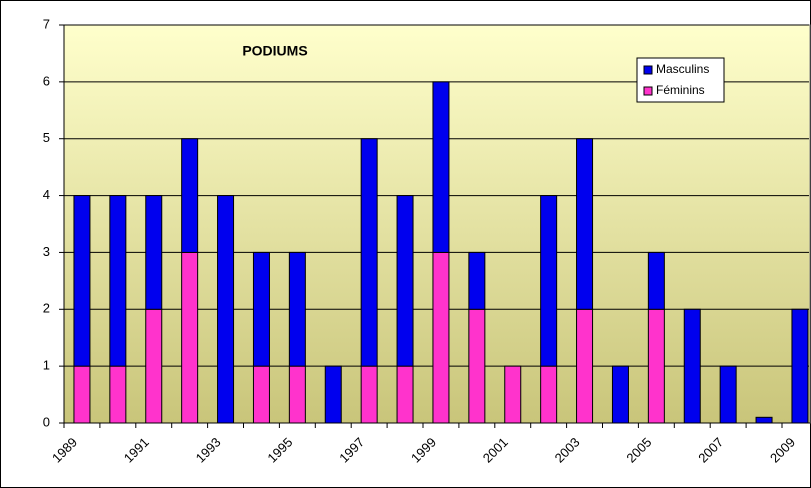 This screenshot has height=488, width=811. What do you see at coordinates (46, 365) in the screenshot?
I see `y-tick-label: 1` at bounding box center [46, 365].